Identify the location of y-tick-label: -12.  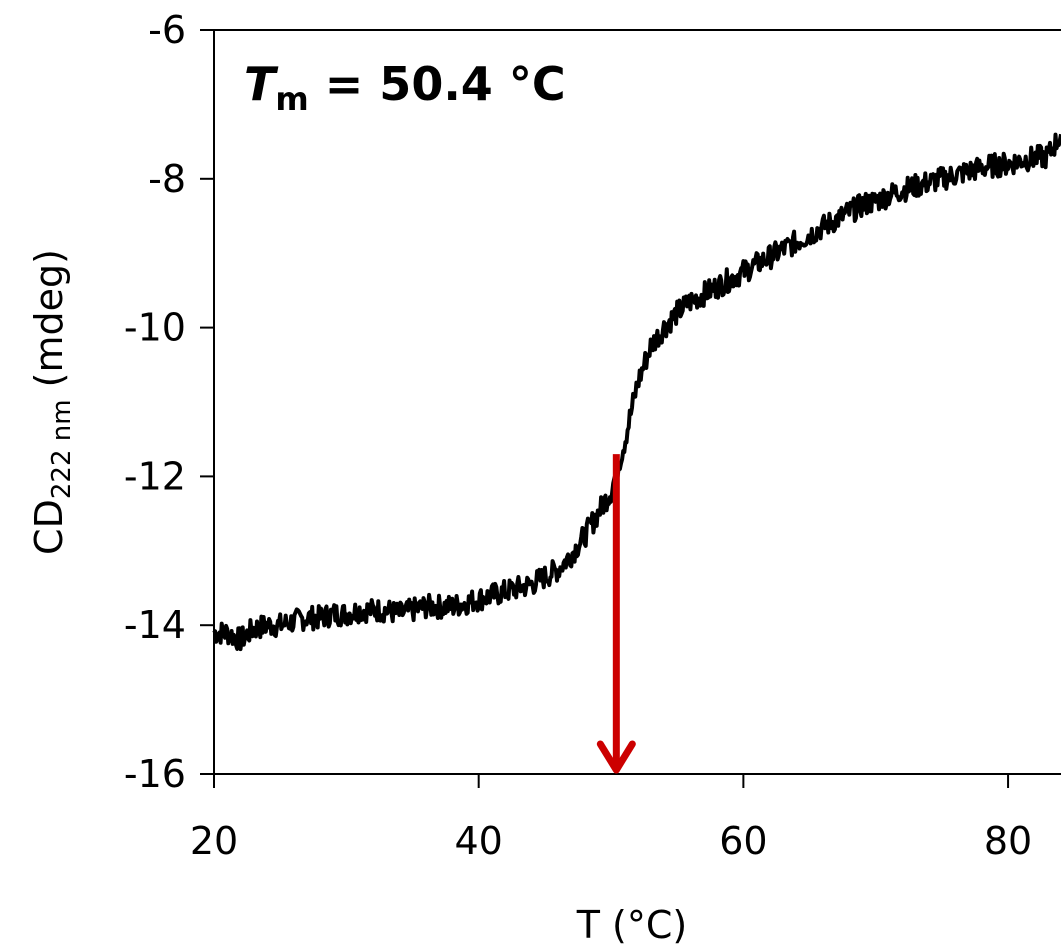
(155, 476).